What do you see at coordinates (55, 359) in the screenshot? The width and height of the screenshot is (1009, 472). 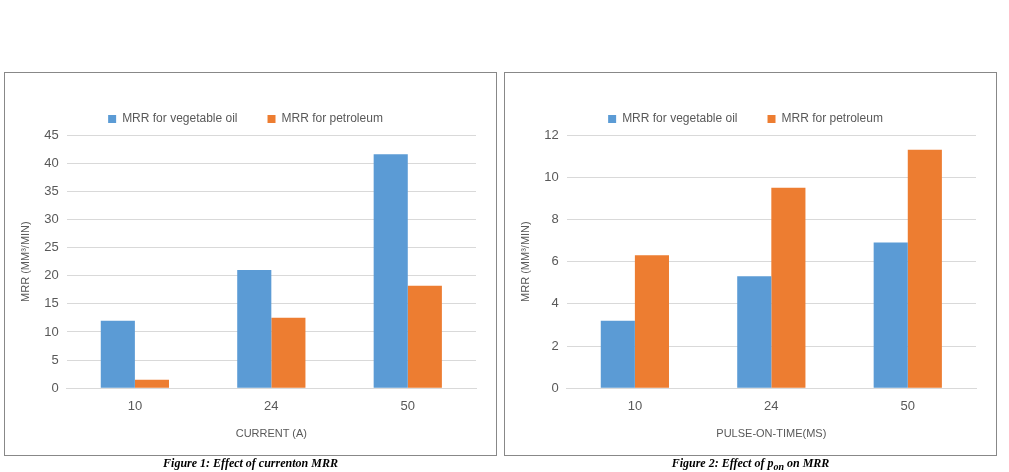 I see `y-tick-label: 5` at bounding box center [55, 359].